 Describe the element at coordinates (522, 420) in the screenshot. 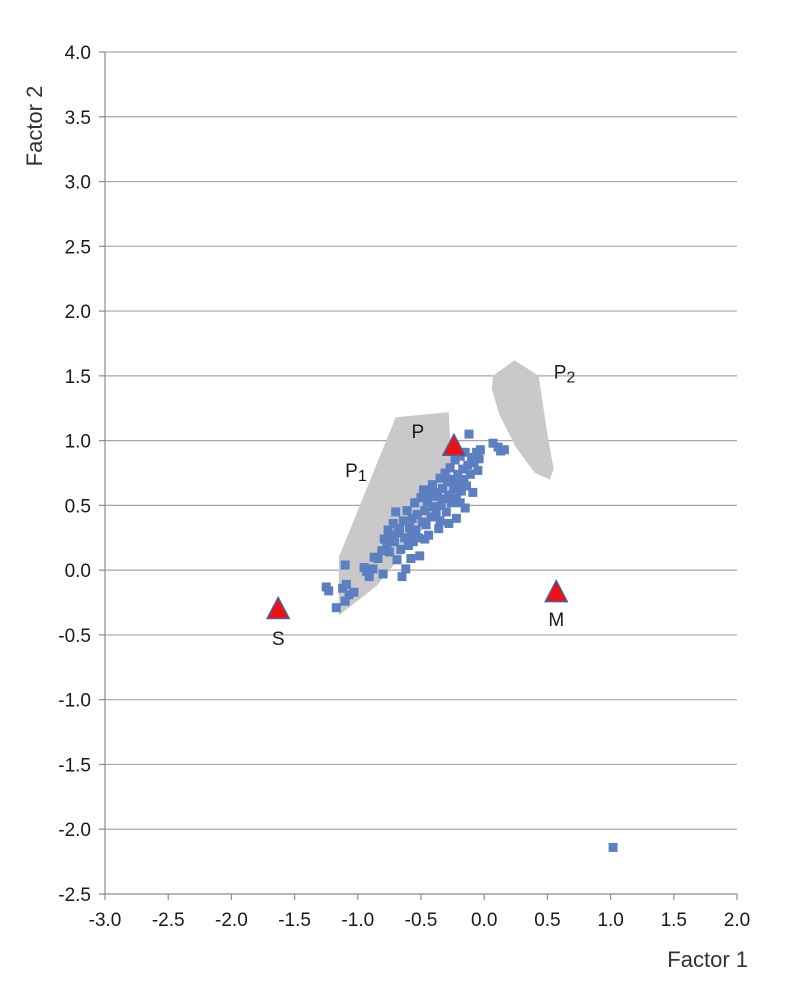

I see `region-p2` at that location.